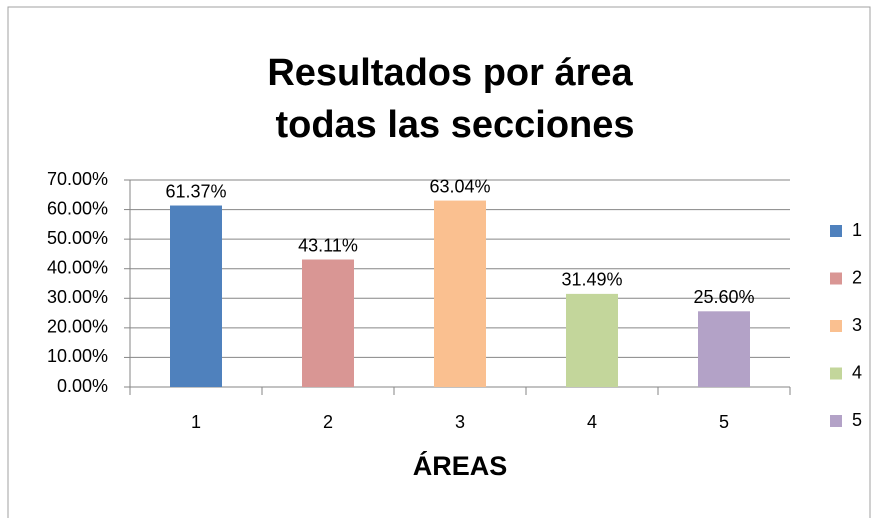 This screenshot has width=878, height=518. What do you see at coordinates (724, 422) in the screenshot?
I see `x-tick-label: 5` at bounding box center [724, 422].